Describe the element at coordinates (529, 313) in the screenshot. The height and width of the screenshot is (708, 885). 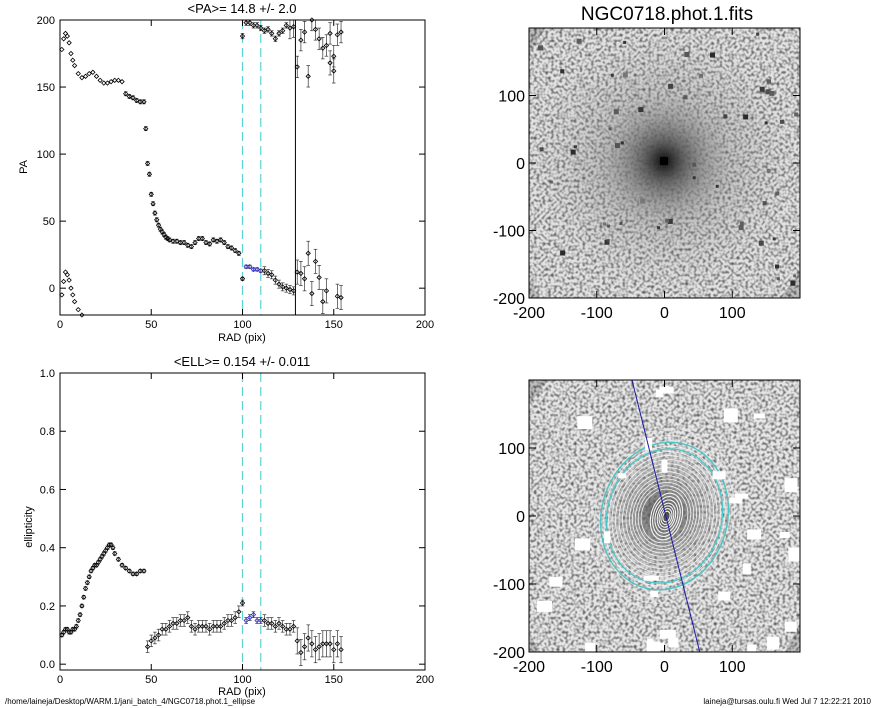
I see `galaxy-image-x-tick-label: -200` at that location.